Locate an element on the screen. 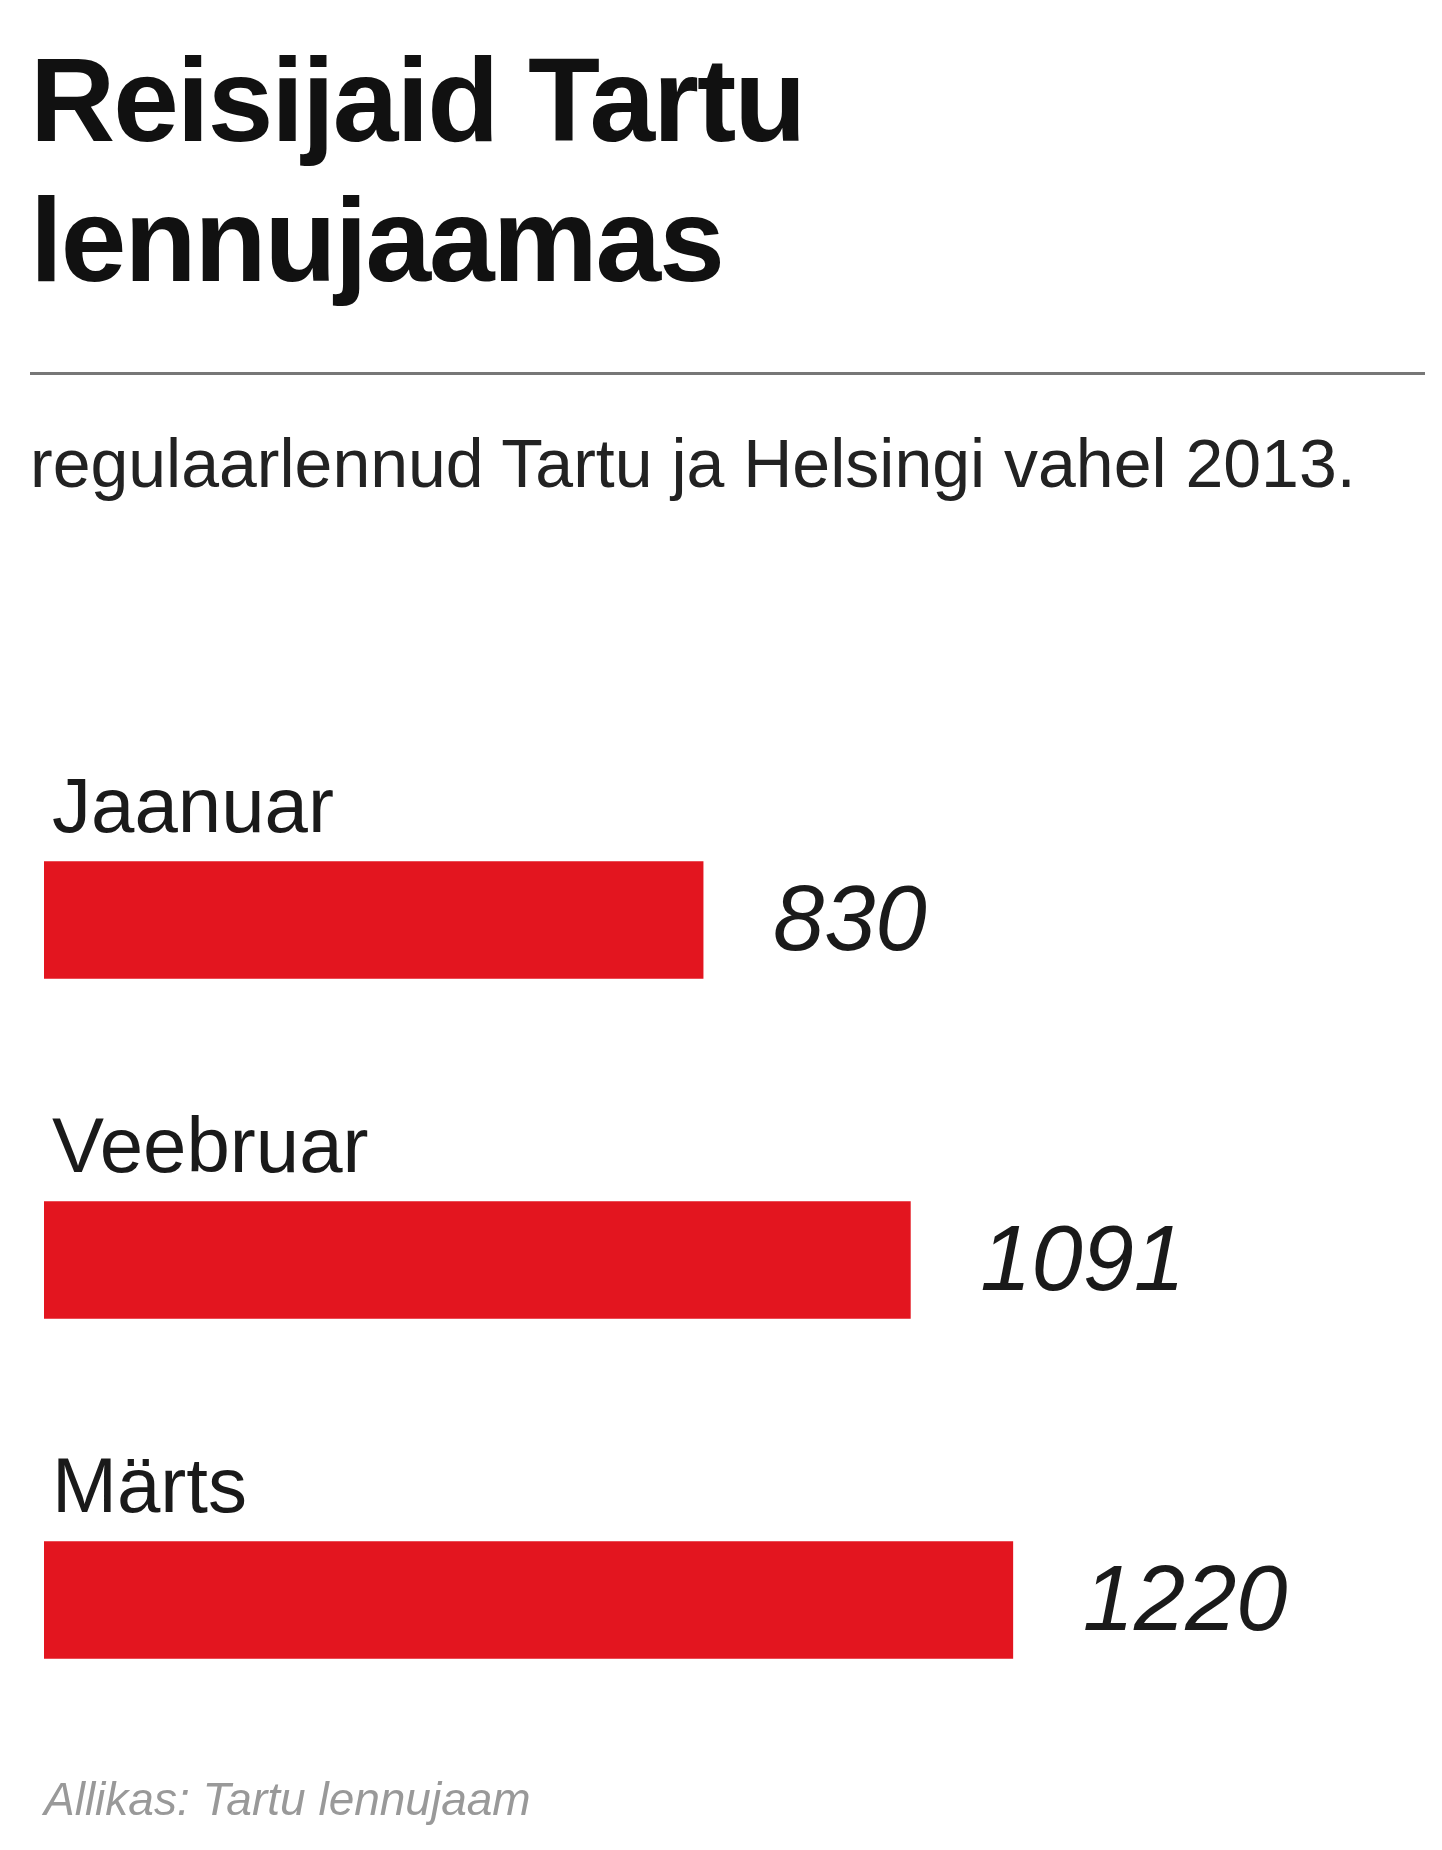  data-label: 1220 is located at coordinates (1185, 1597).